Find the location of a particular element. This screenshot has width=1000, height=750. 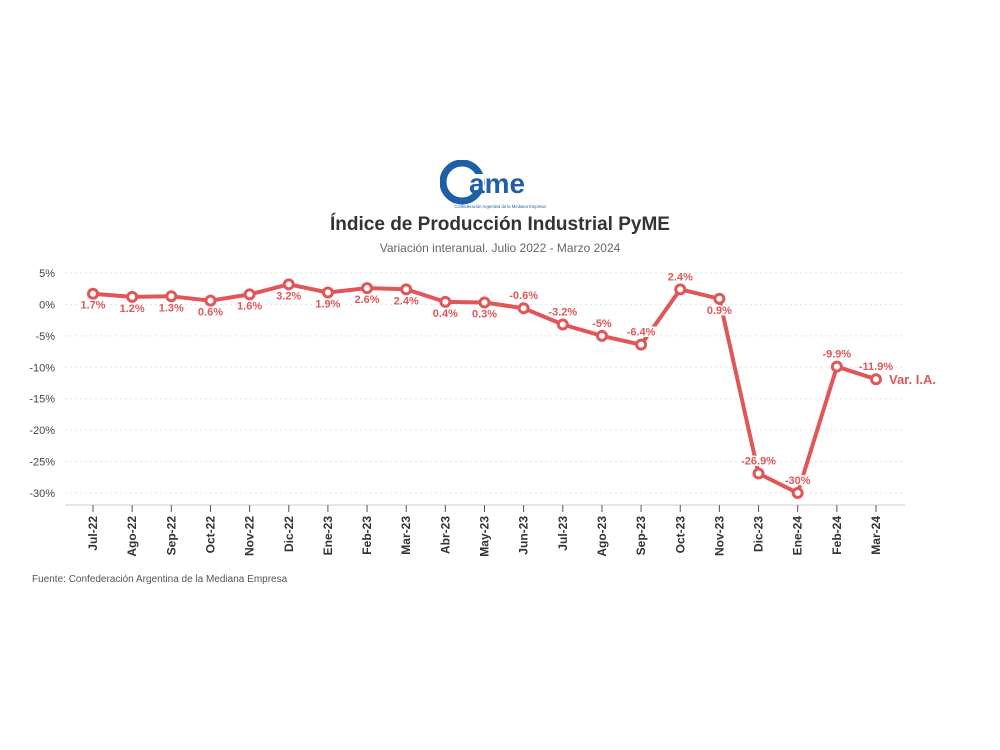

x-tick-label: Sep-23 is located at coordinates (641, 536).